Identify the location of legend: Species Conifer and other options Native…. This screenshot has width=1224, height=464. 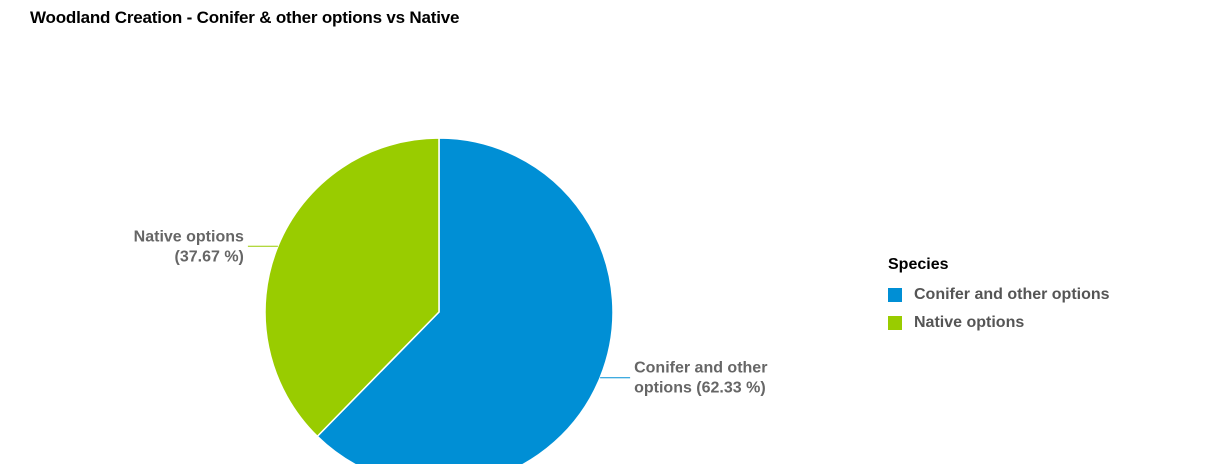
(999, 298).